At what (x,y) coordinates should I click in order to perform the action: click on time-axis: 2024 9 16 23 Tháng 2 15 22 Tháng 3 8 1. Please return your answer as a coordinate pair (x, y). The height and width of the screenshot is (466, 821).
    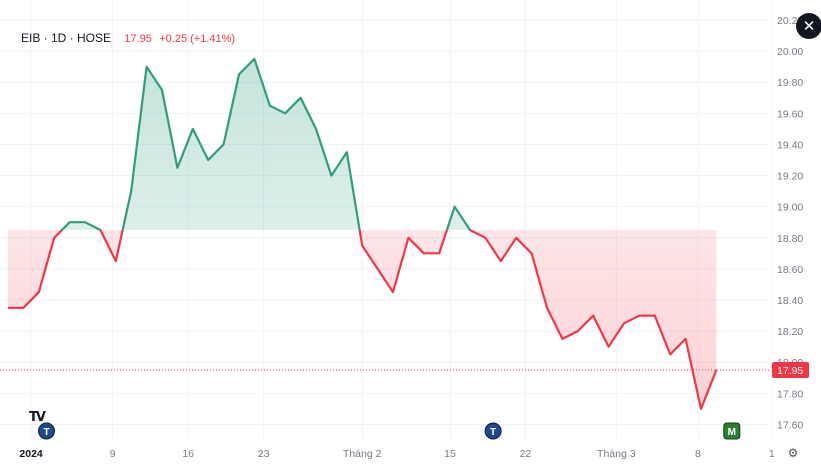
    Looking at the image, I should click on (396, 454).